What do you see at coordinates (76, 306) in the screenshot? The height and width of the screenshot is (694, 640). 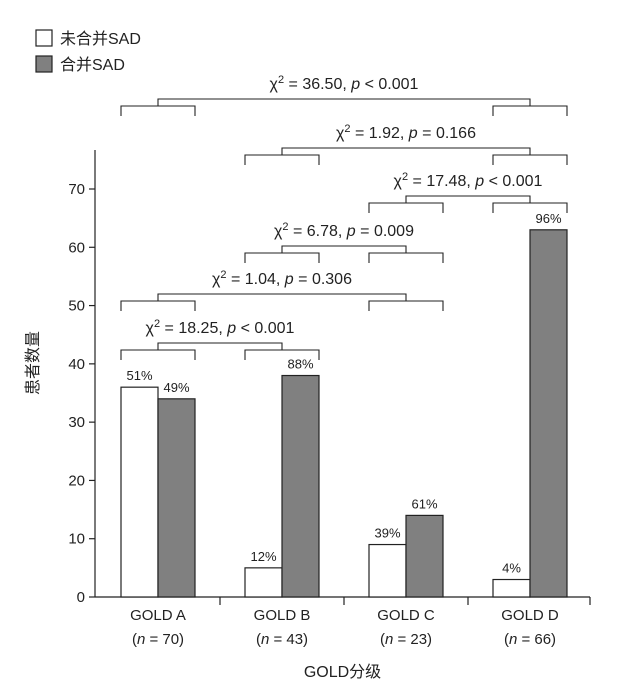 I see `y-tick-label: 50` at bounding box center [76, 306].